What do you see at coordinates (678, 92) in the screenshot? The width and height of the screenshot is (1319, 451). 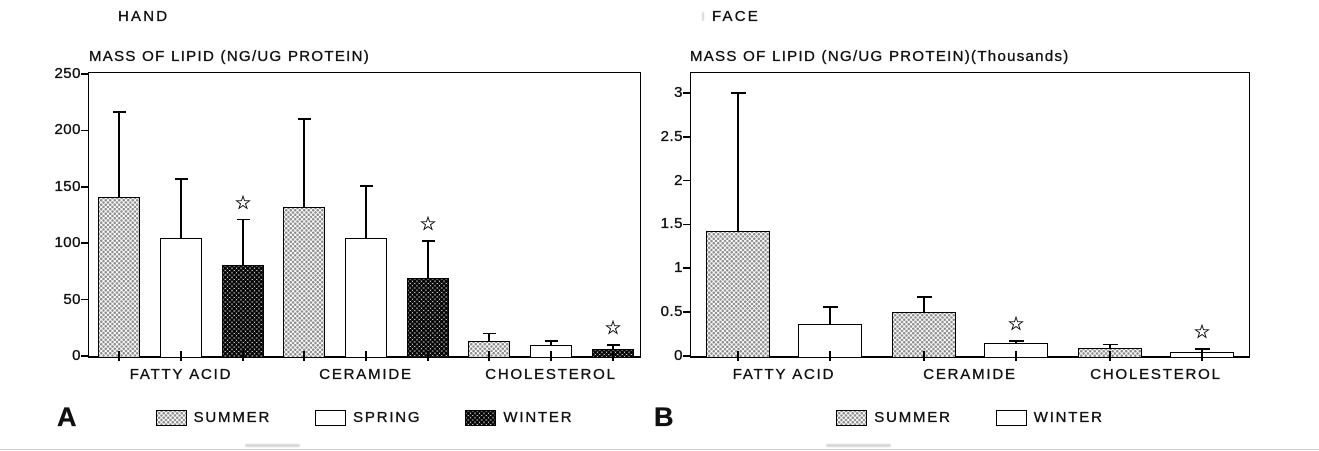 I see `y-axis-tick-label: 3` at bounding box center [678, 92].